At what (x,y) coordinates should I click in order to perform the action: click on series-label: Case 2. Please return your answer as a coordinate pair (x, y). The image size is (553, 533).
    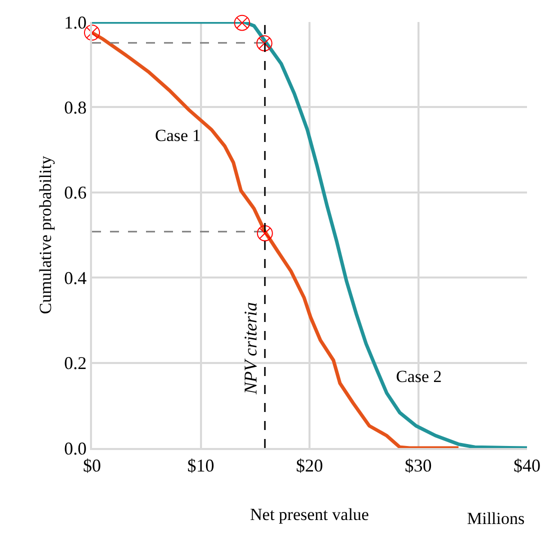
    Looking at the image, I should click on (419, 376).